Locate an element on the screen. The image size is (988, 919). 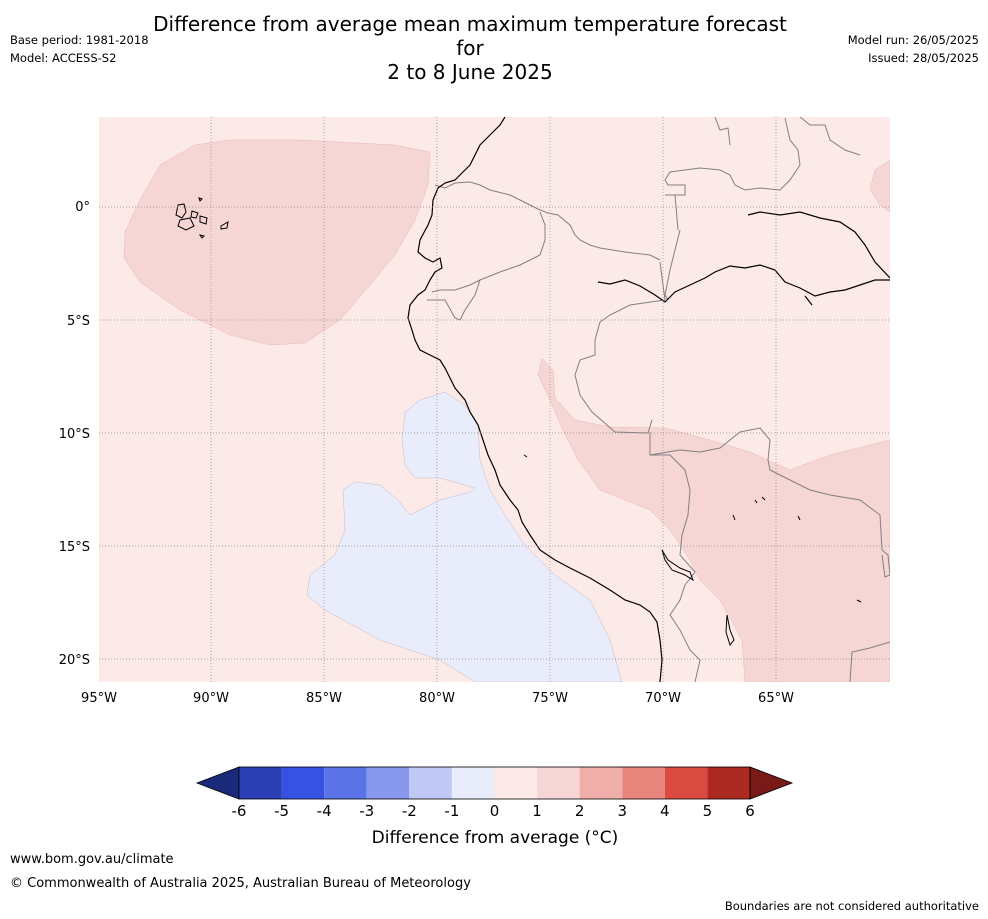
latitude-labels: 0° 5°S 10°S 15°S 20°S is located at coordinates (74, 434).